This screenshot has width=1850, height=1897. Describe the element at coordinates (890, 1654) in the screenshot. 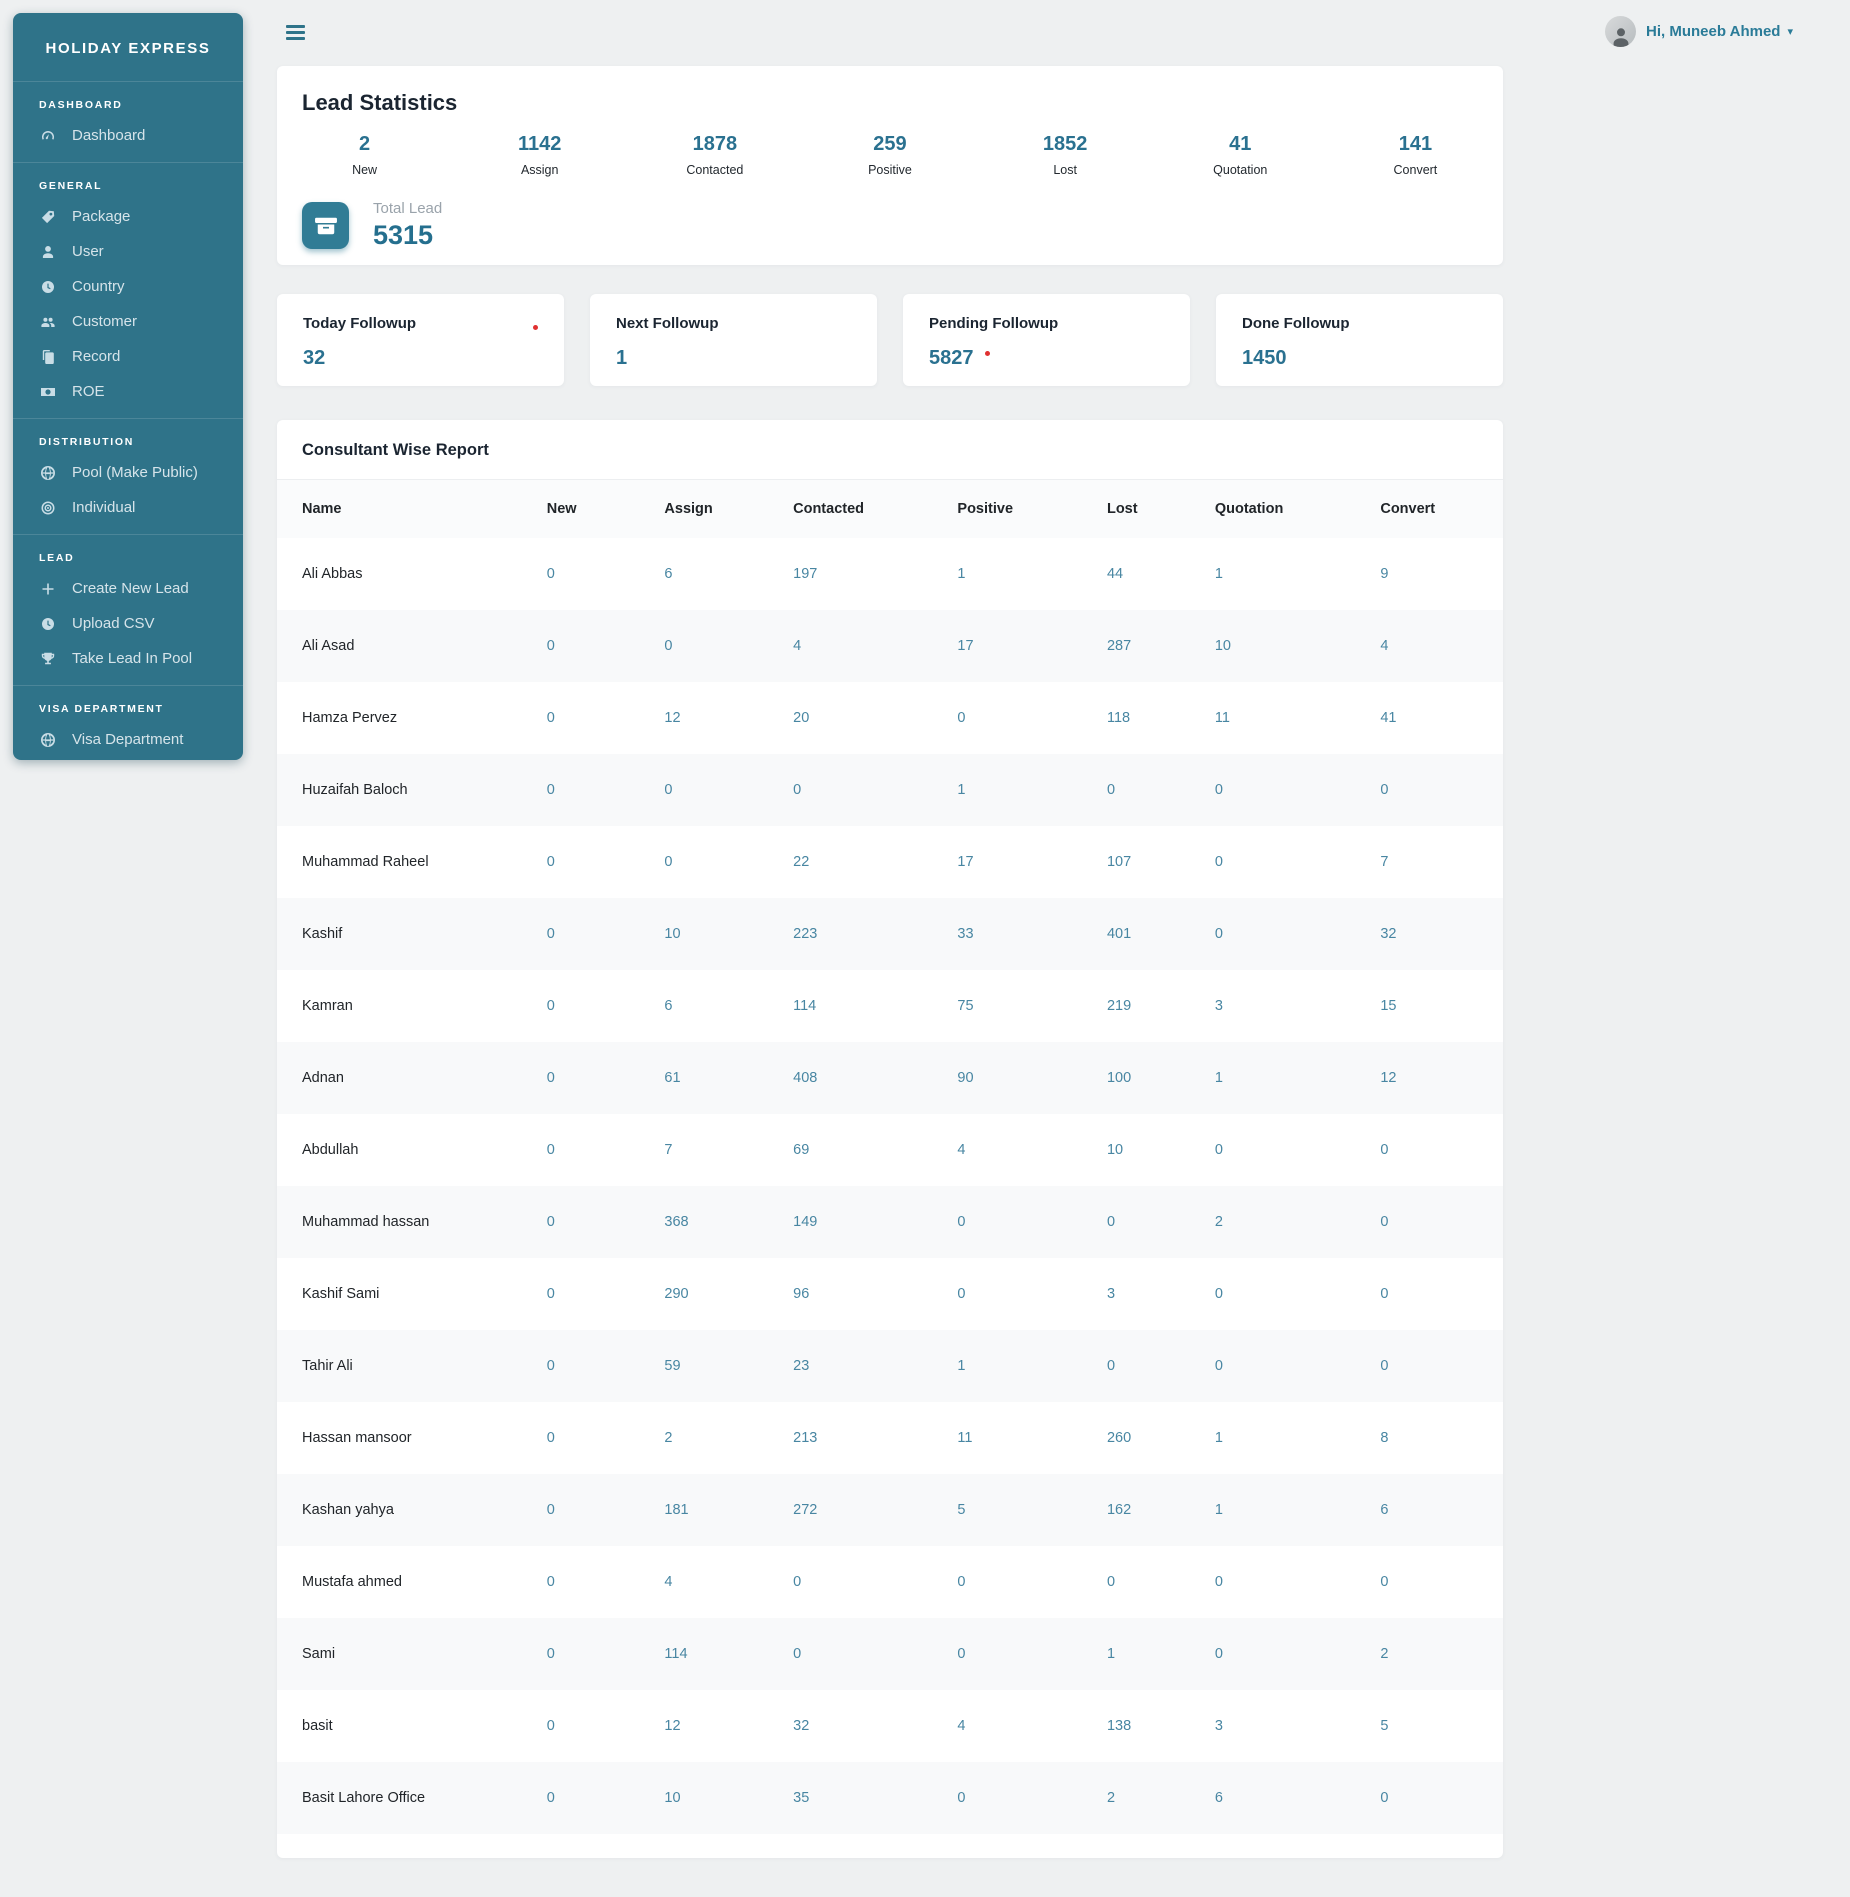

I see `table-row: Sami 0 114 0 0 1 0` at that location.